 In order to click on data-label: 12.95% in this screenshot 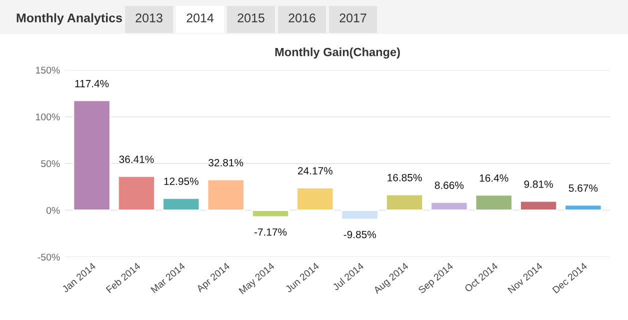, I will do `click(181, 181)`.